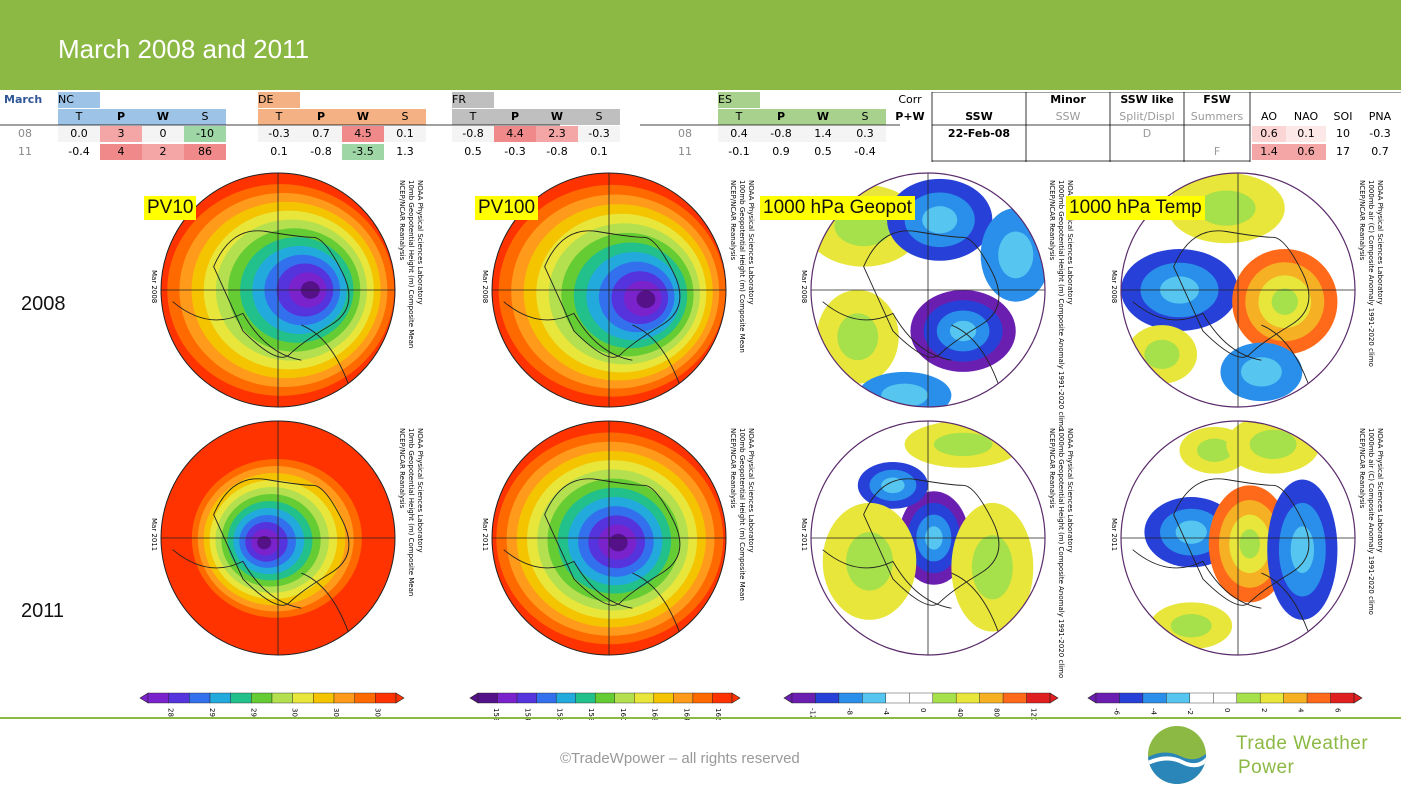 The width and height of the screenshot is (1401, 789). What do you see at coordinates (1380, 151) in the screenshot?
I see `index-value-11: 0.7` at bounding box center [1380, 151].